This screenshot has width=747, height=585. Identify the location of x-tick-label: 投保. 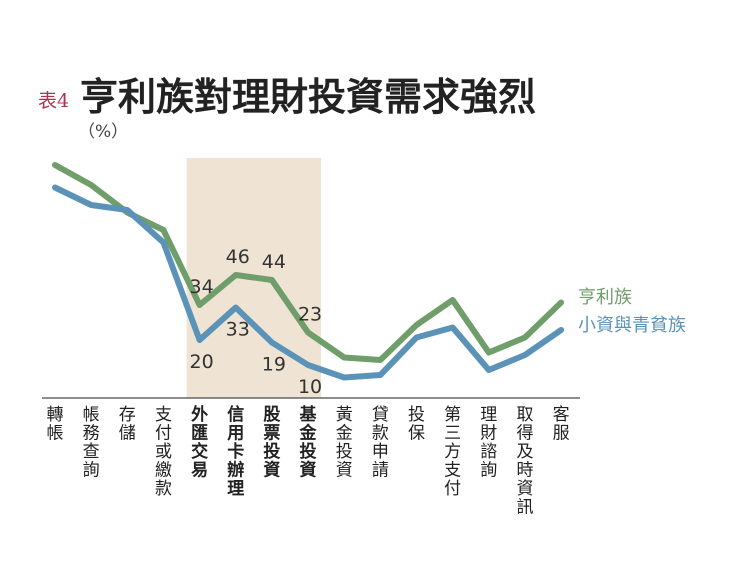
(416, 424).